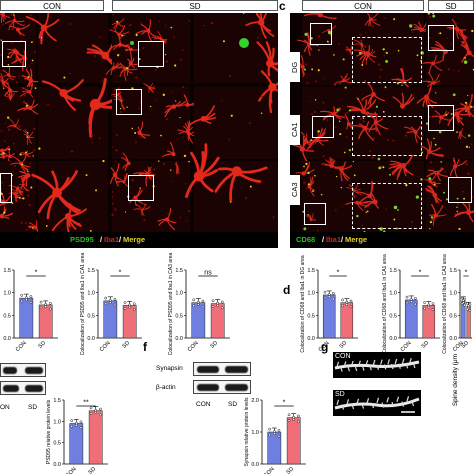 This screenshot has height=474, width=474. Describe the element at coordinates (382, 240) in the screenshot. I see `right-legend-bar: CD68 / Iba1 / Merge` at that location.